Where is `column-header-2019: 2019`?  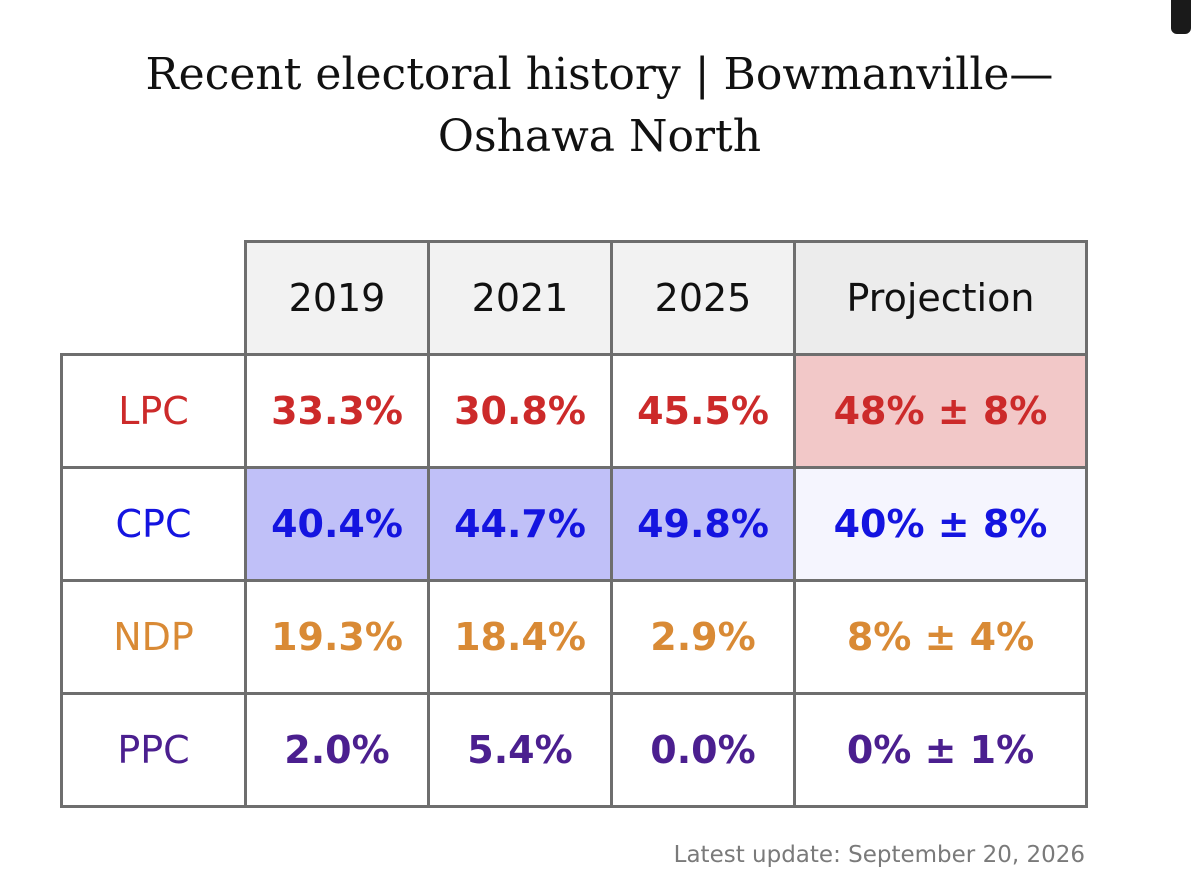
column-header-2019: 2019 is located at coordinates (337, 298).